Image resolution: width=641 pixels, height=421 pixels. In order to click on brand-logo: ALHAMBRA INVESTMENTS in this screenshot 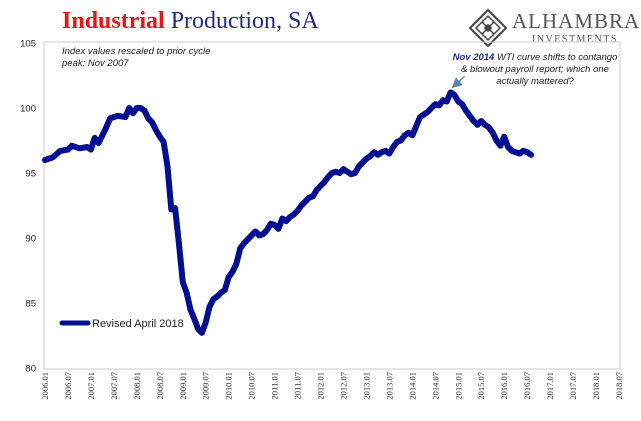, I will do `click(554, 28)`.